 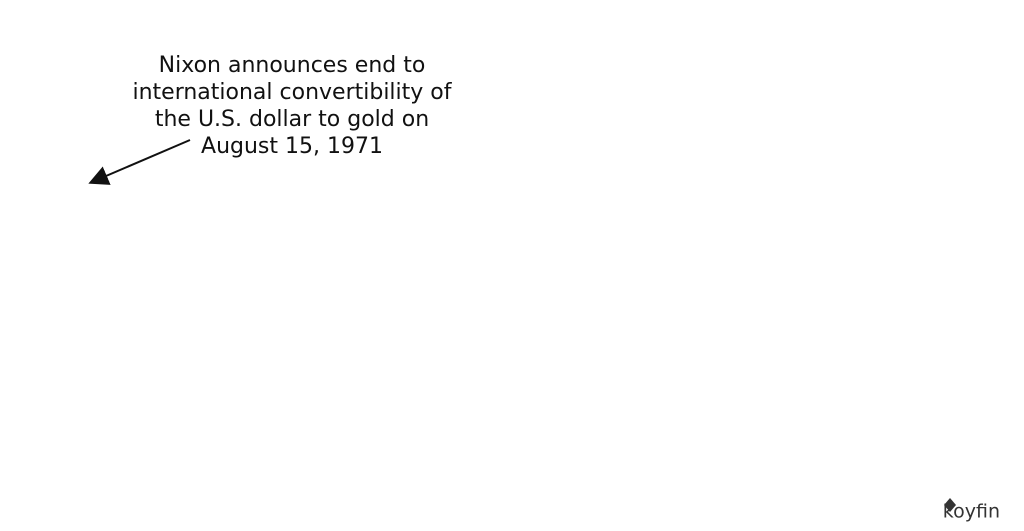 I want to click on annotation: Nixon announces end to, so click(x=292, y=65).